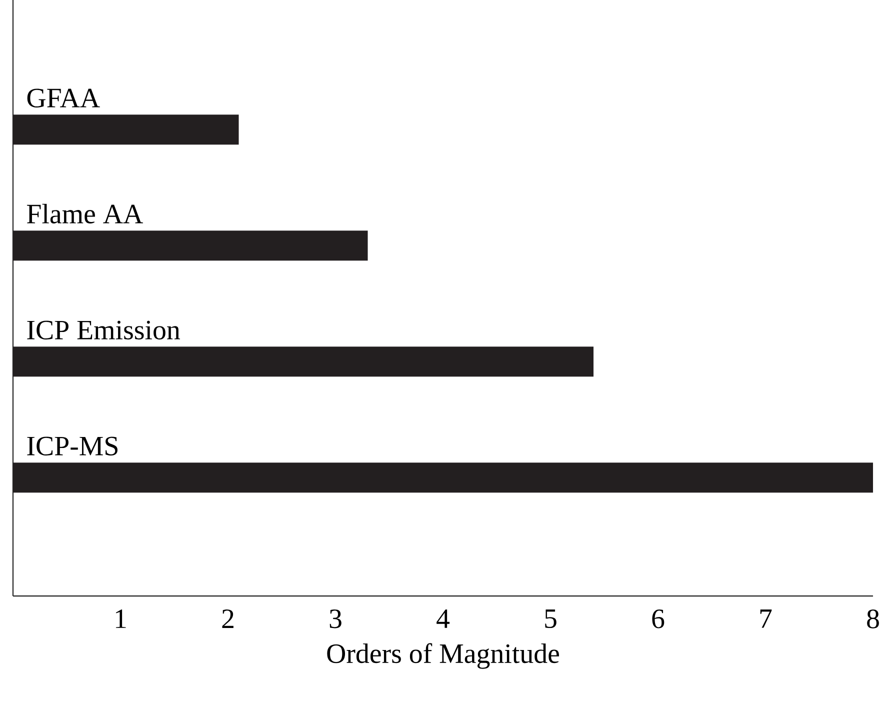  I want to click on y-tick-label: GFAA, so click(63, 98).